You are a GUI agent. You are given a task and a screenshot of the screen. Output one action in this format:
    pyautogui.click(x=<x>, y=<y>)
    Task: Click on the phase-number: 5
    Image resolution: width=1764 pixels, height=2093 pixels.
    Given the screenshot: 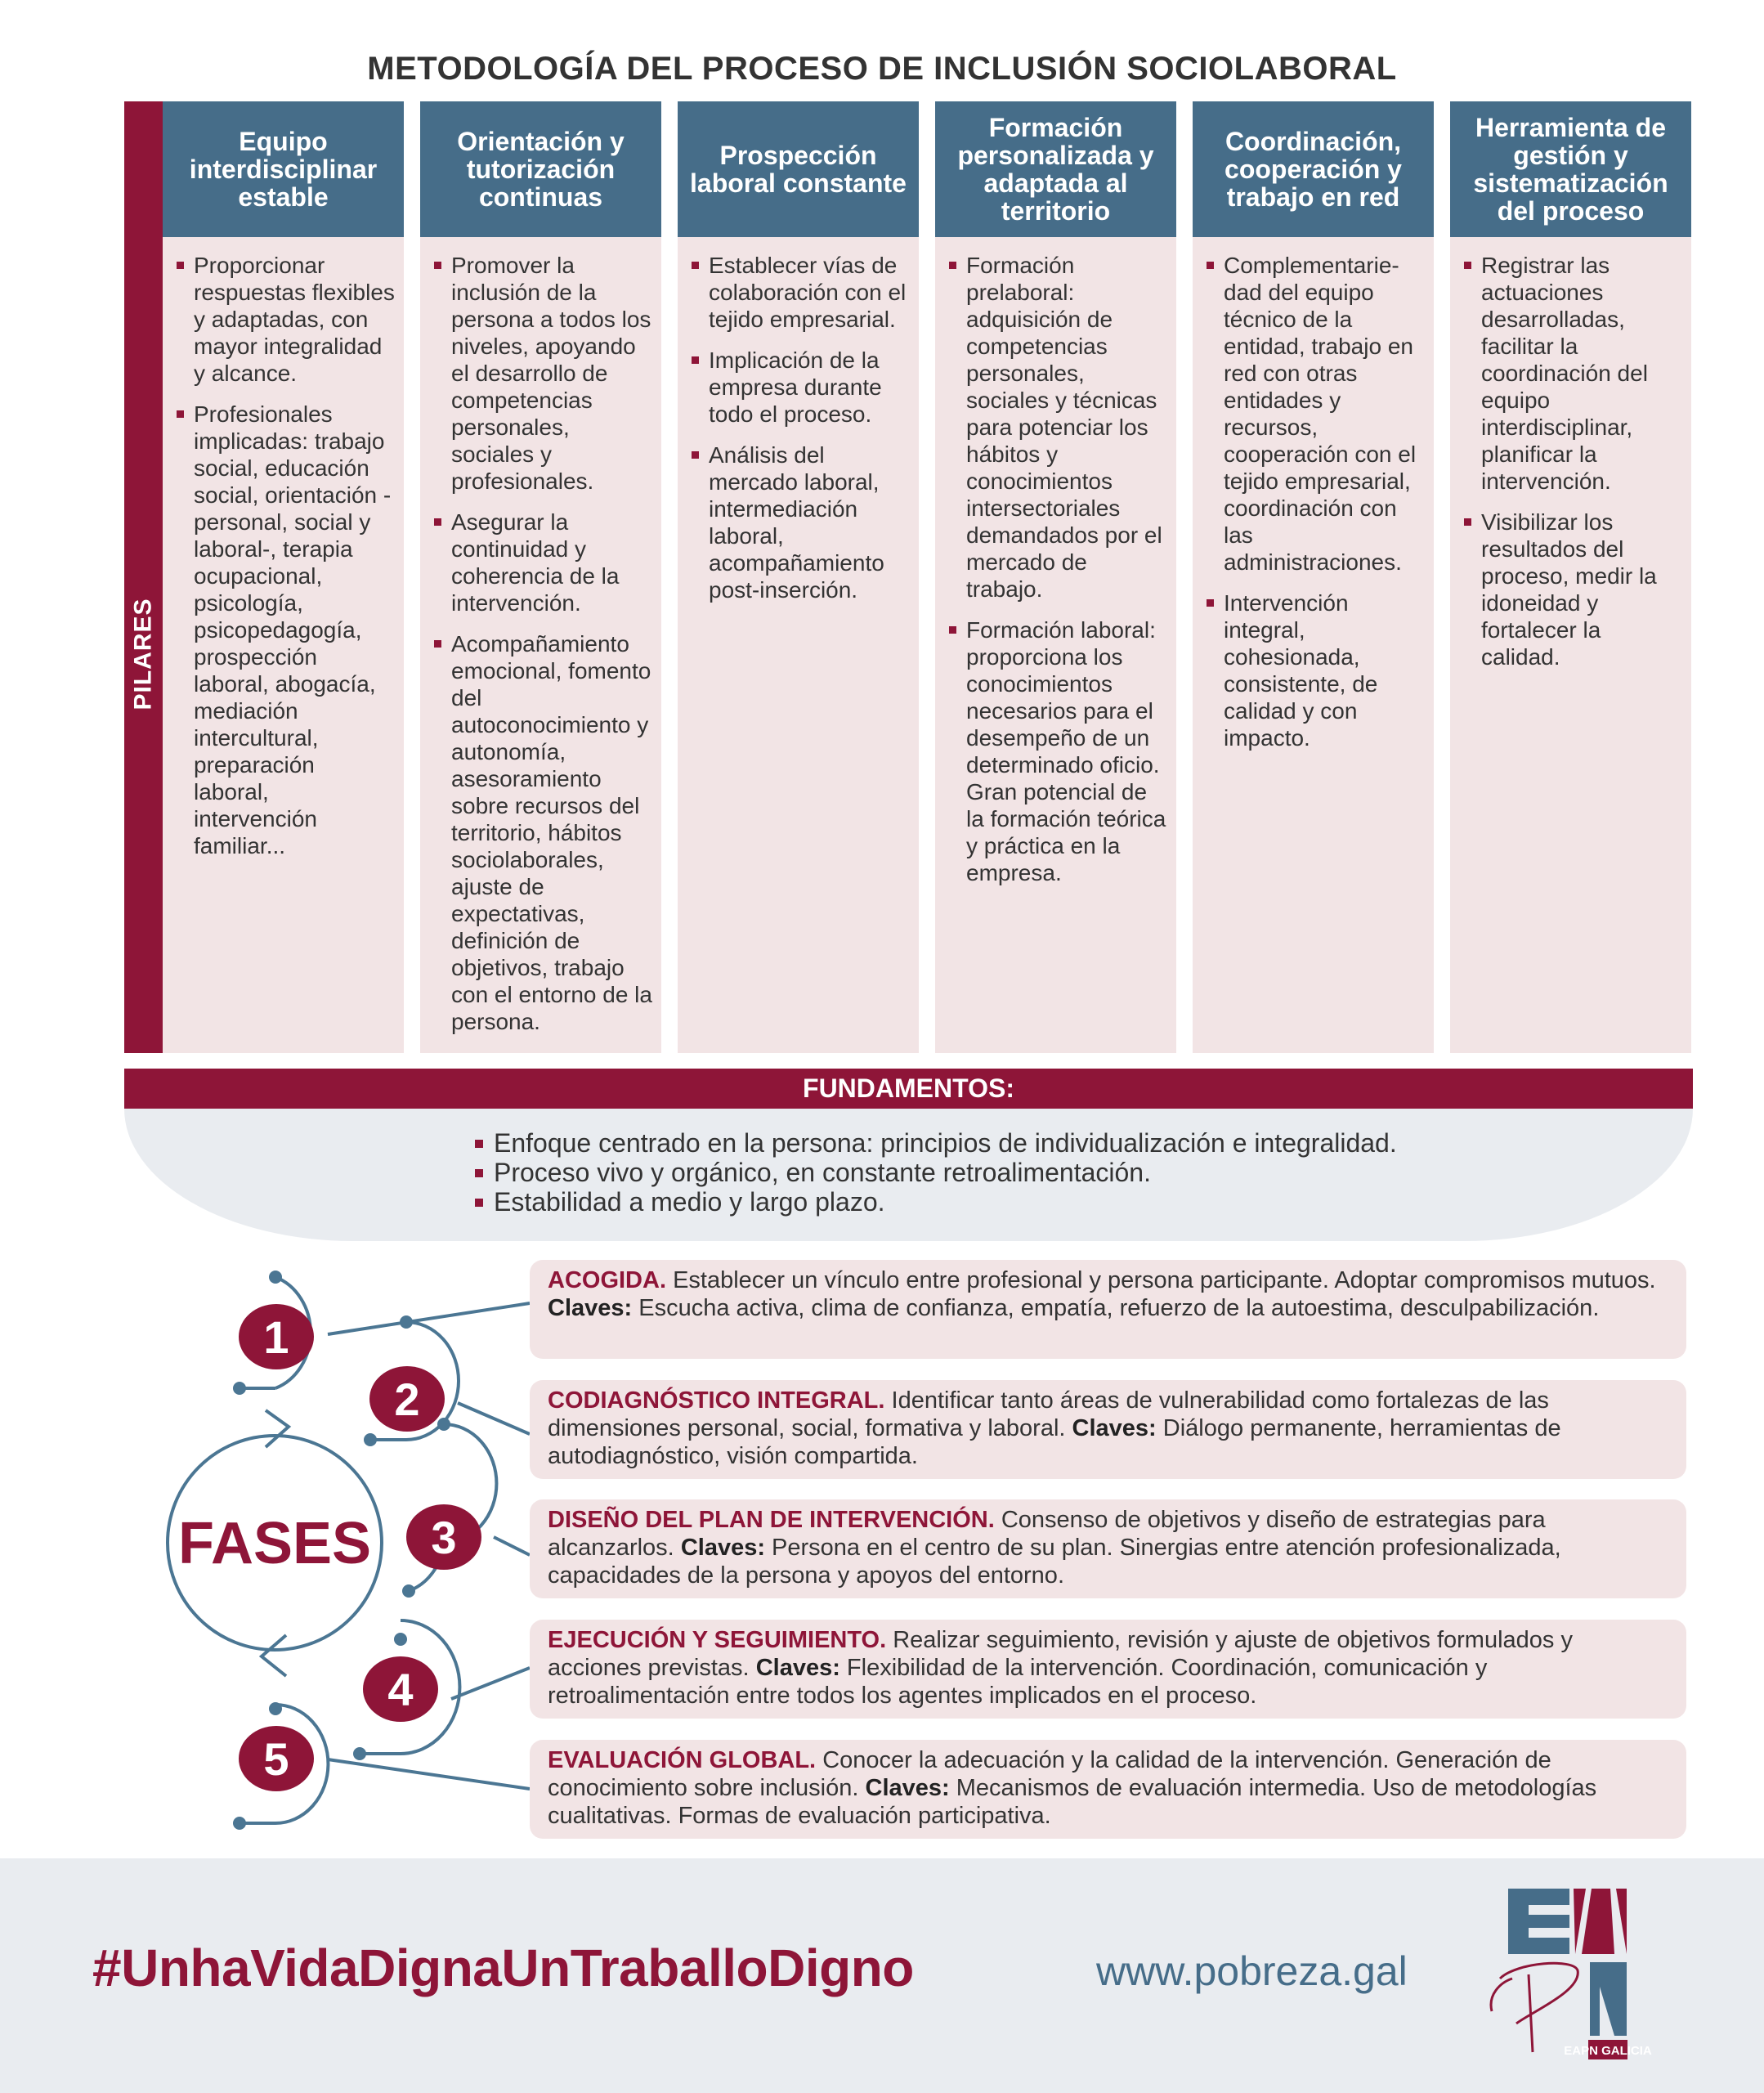 What is the action you would take?
    pyautogui.click(x=276, y=1759)
    